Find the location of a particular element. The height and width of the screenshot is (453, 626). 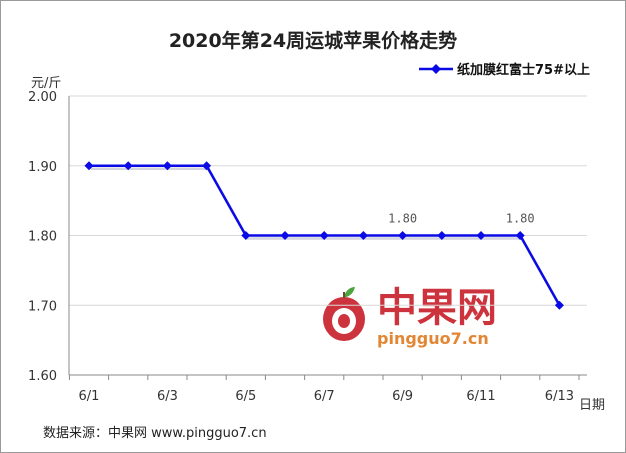

y-tick-label: 2.00 is located at coordinates (42, 97).